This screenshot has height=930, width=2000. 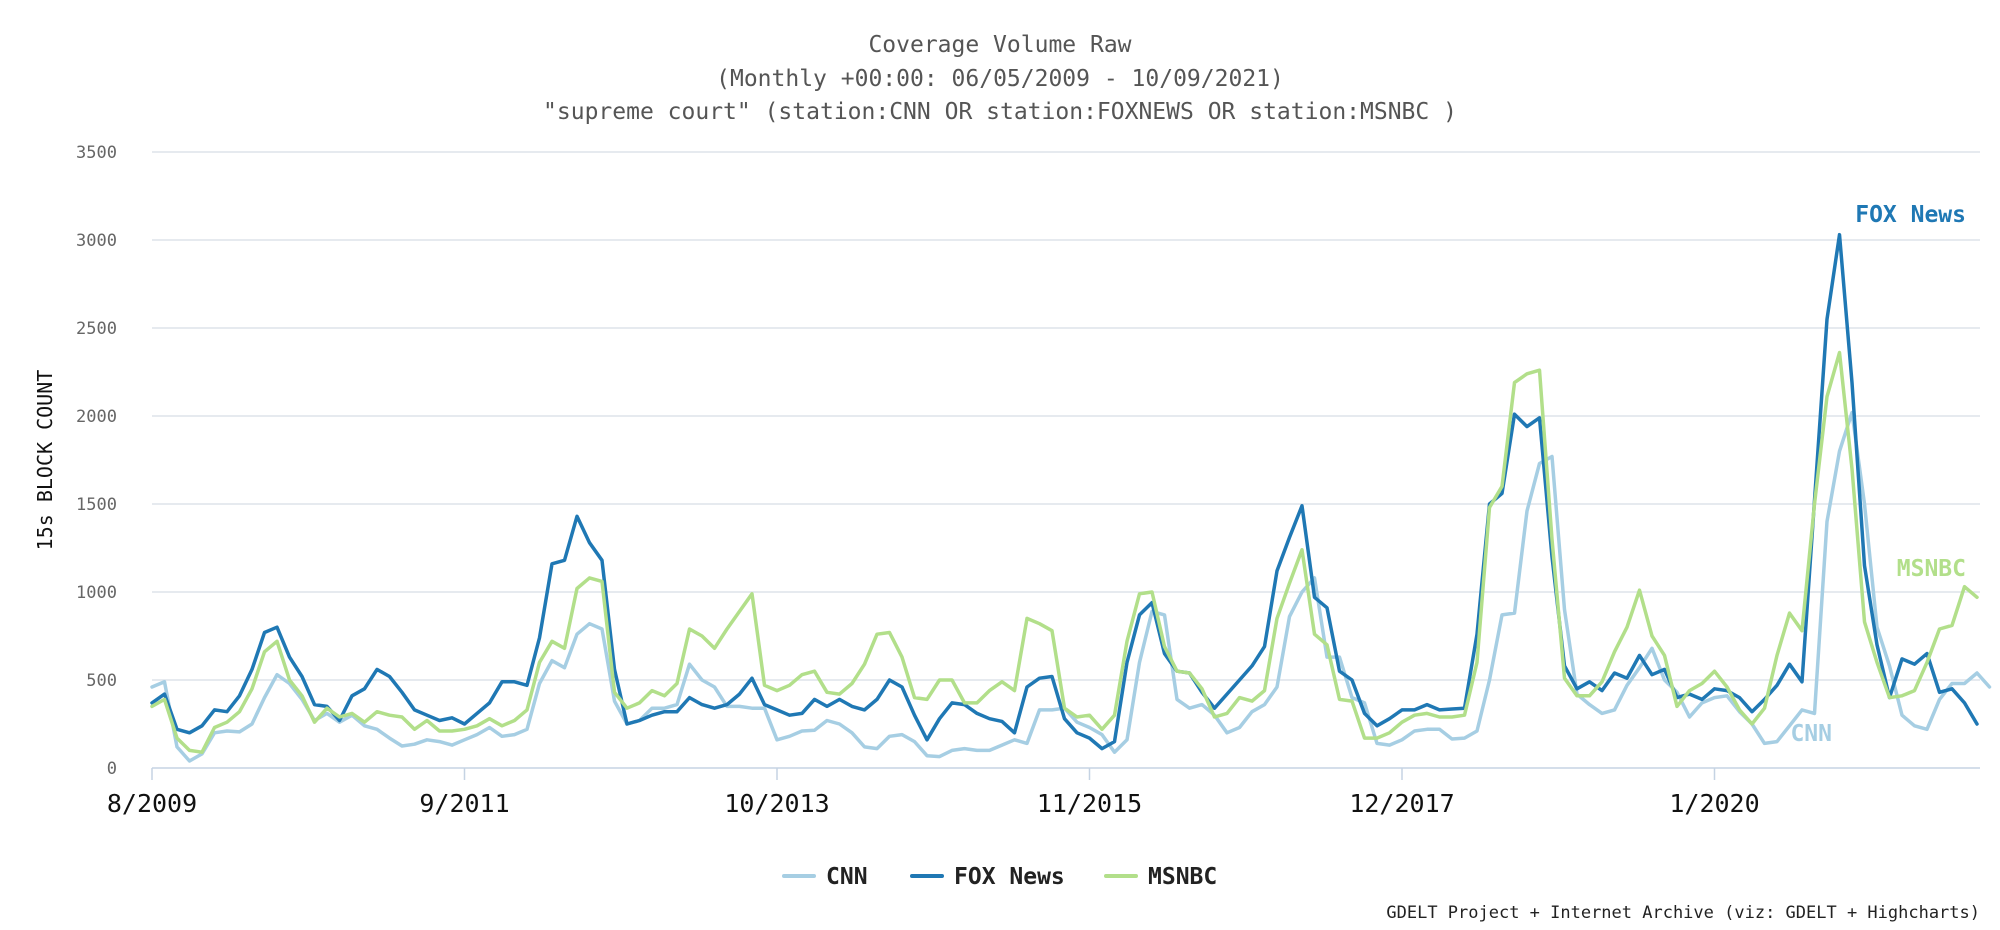 I want to click on legend-label: CNN, so click(x=847, y=877).